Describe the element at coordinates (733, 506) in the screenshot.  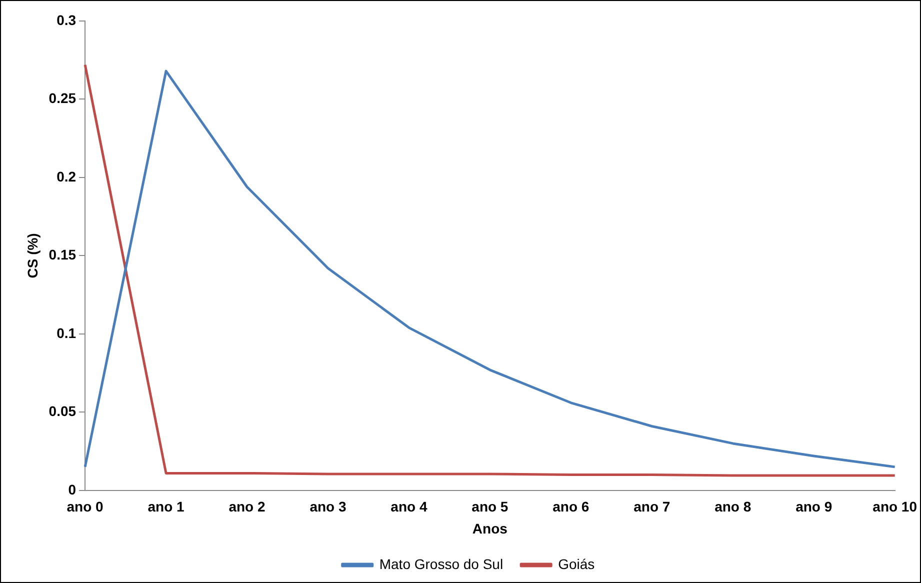
I see `x-tick-label: ano 8` at that location.